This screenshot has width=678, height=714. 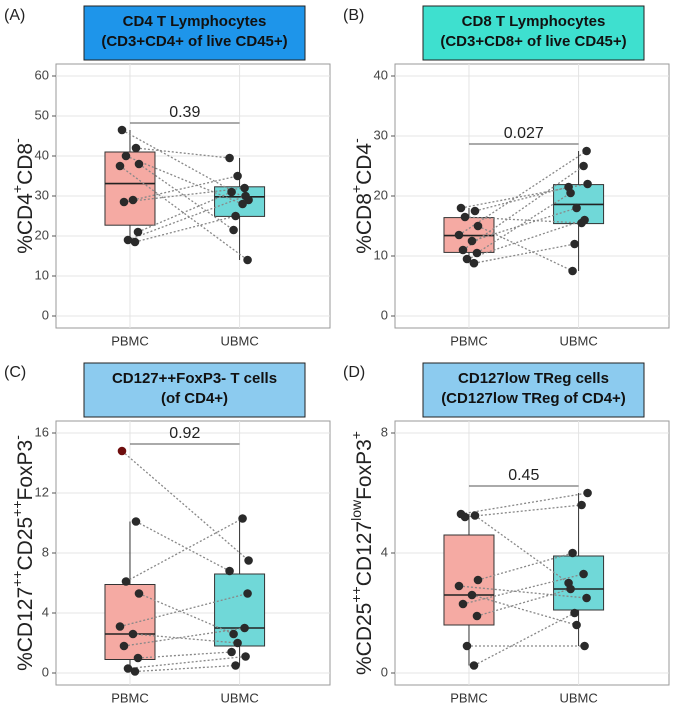 I want to click on y-tick-label: 50, so click(x=42, y=114).